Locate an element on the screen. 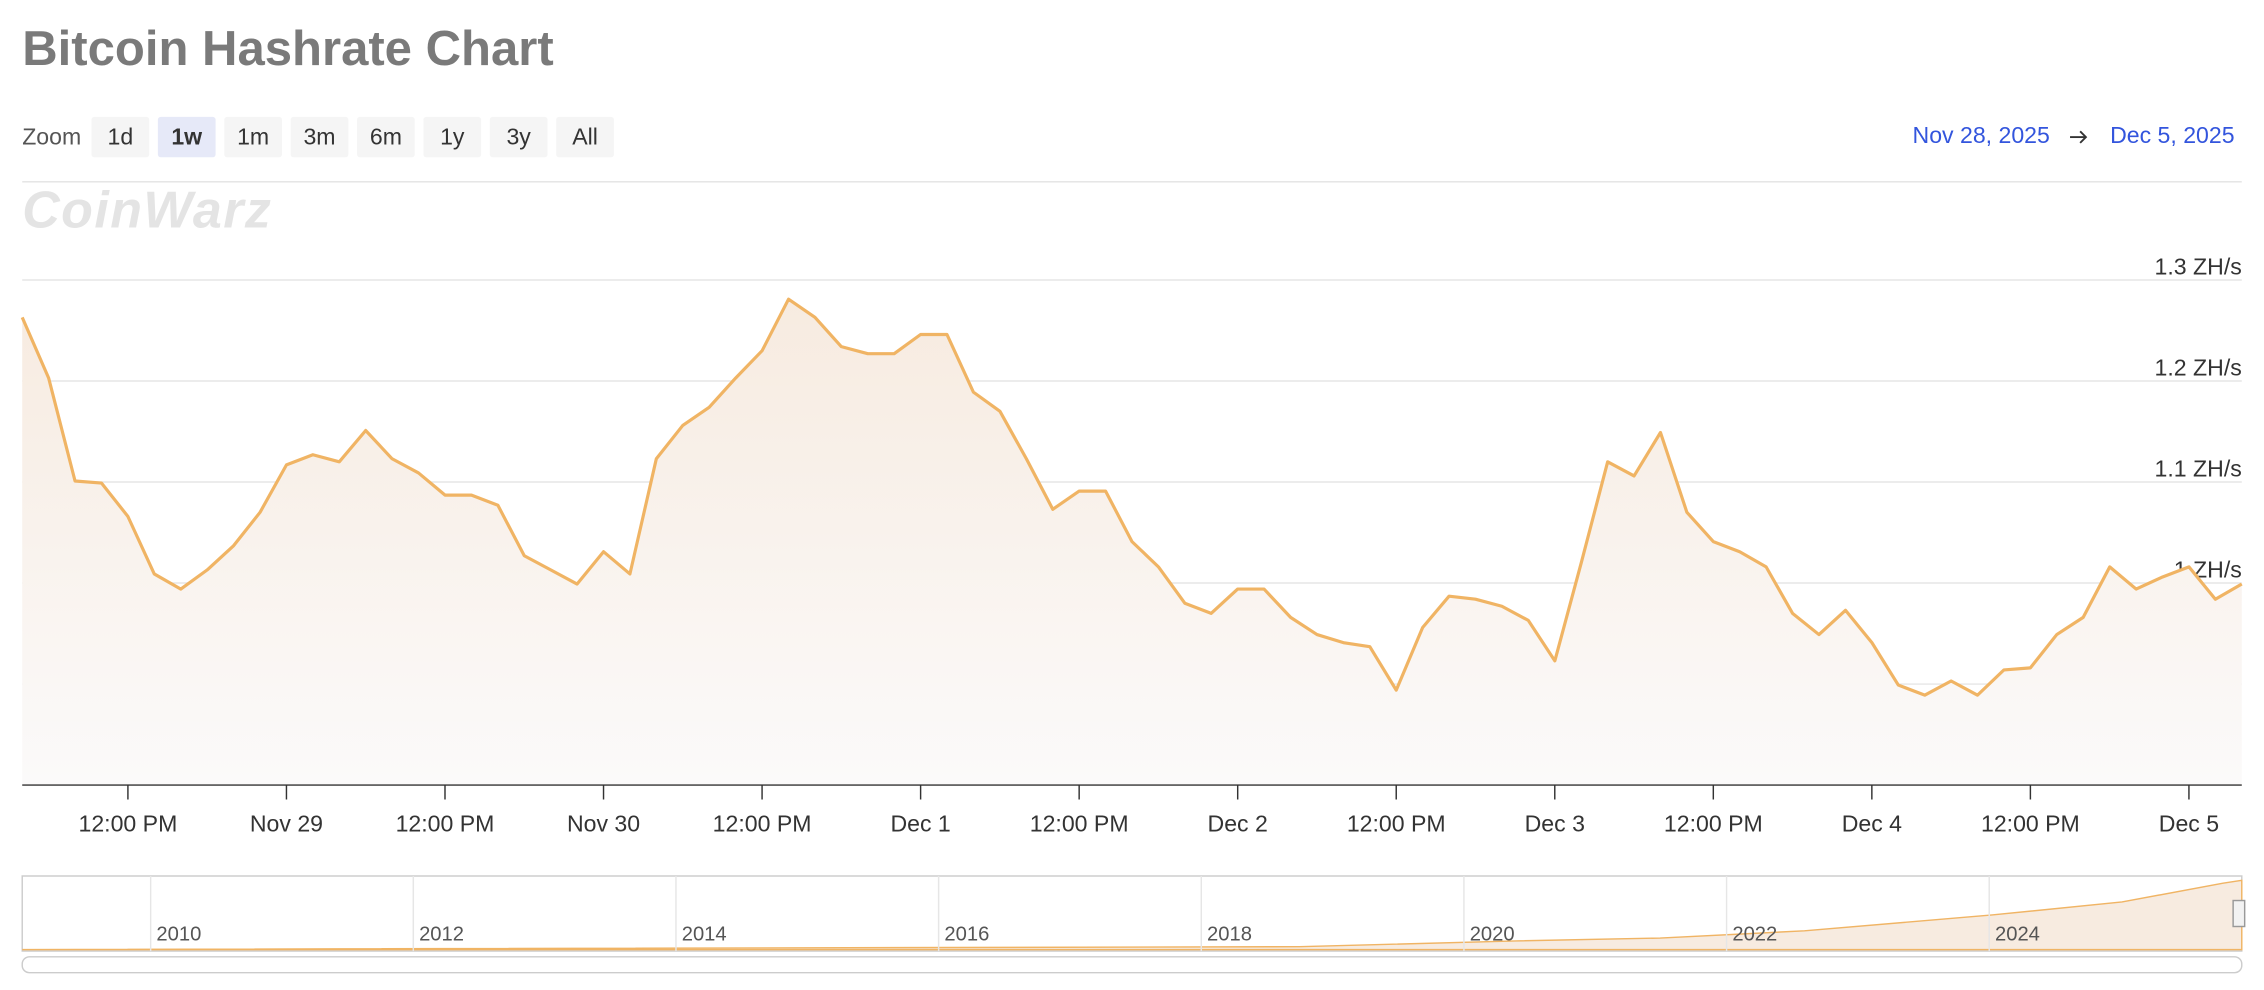  y-tick-label: 1.1 ZH/s is located at coordinates (2198, 469).